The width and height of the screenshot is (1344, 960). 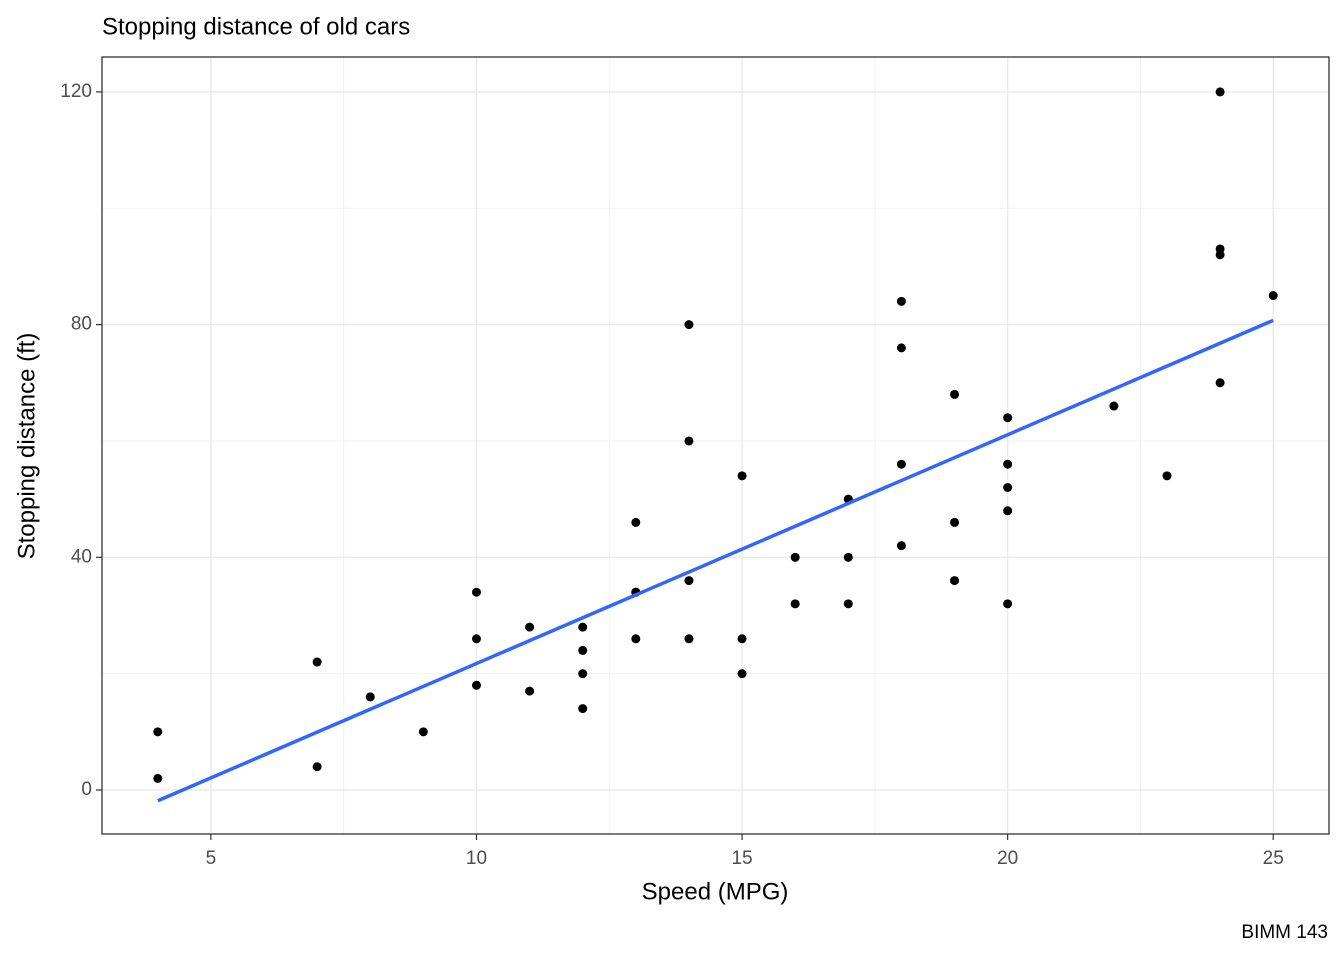 What do you see at coordinates (741, 858) in the screenshot?
I see `x-tick-label: 15` at bounding box center [741, 858].